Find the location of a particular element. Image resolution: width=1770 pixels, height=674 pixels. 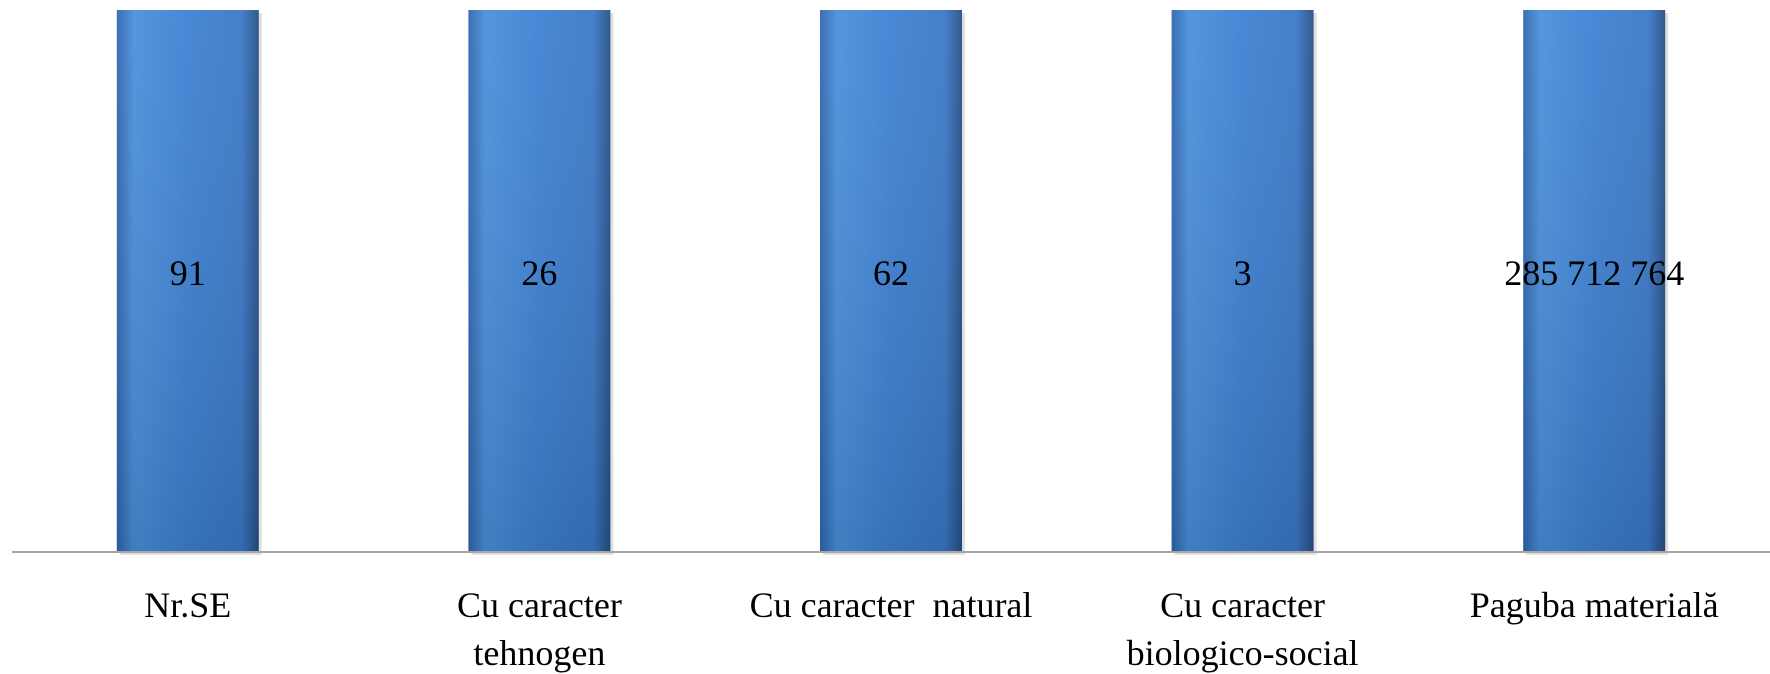

category-label-1-line-1: tehnogen is located at coordinates (539, 653).